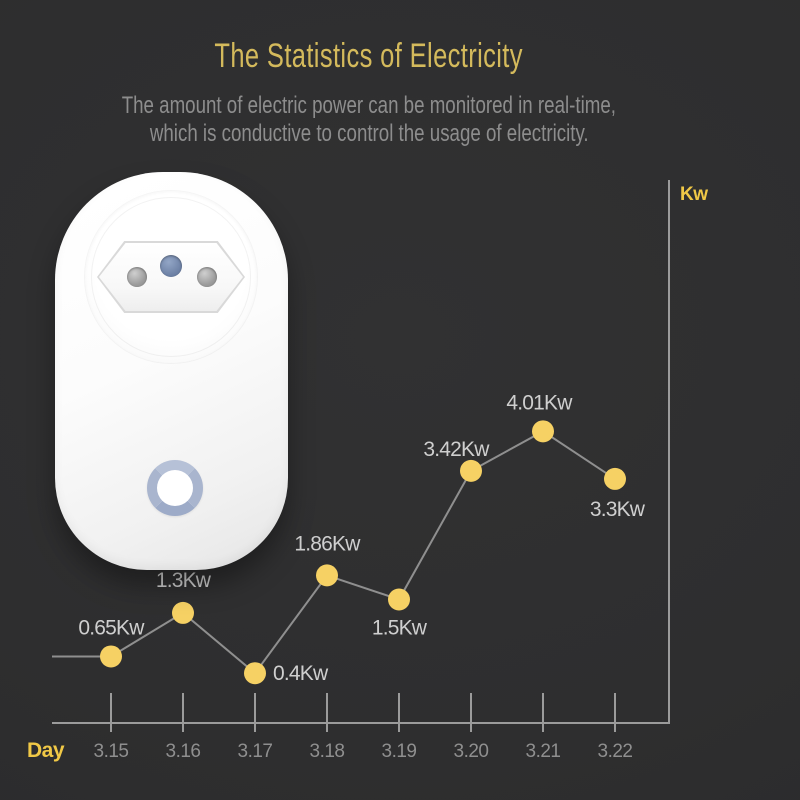 The height and width of the screenshot is (800, 800). What do you see at coordinates (184, 580) in the screenshot?
I see `data-point-label: 1.3Kw` at bounding box center [184, 580].